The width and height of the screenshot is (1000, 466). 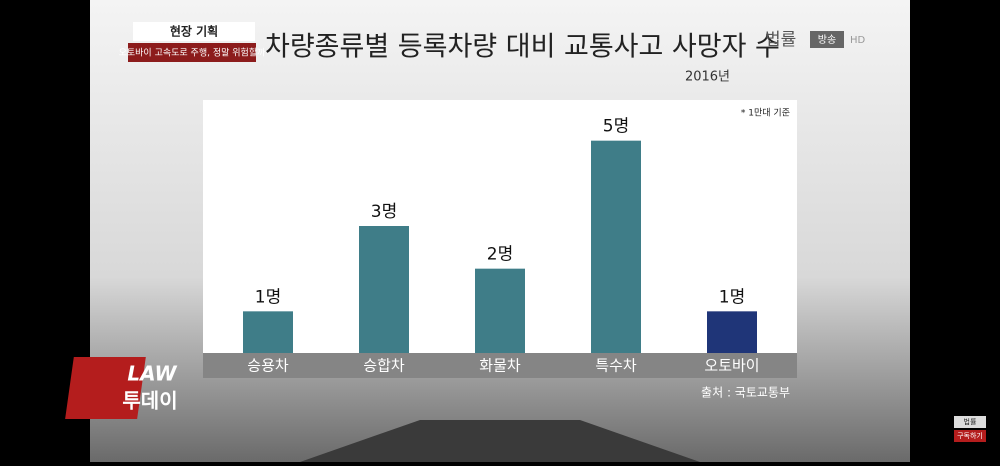 I want to click on value-label: 3명, so click(x=384, y=212).